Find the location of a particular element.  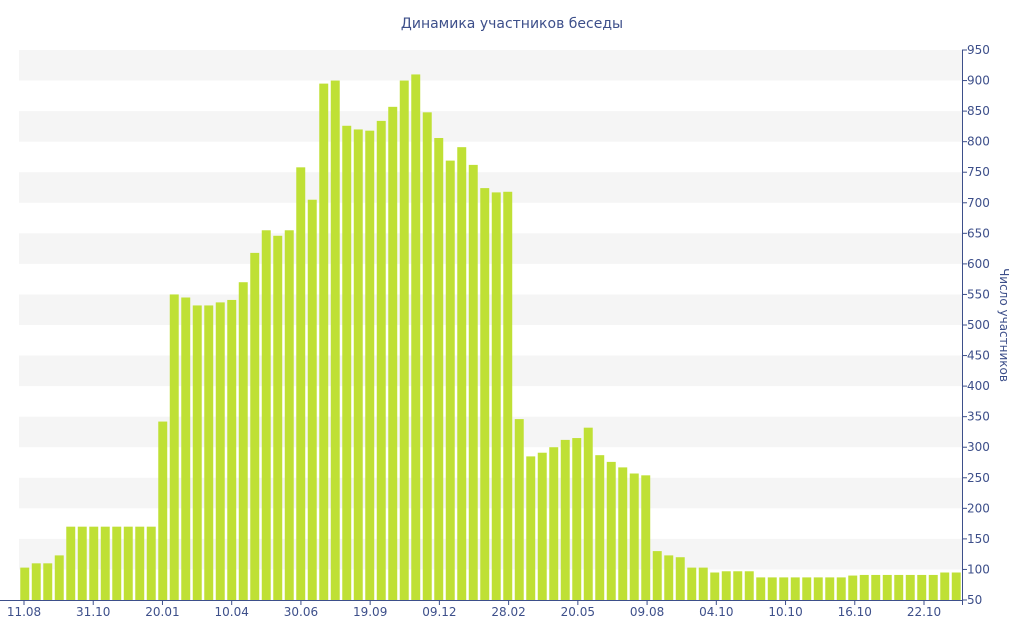

y-tick-label: 350 is located at coordinates (978, 417).